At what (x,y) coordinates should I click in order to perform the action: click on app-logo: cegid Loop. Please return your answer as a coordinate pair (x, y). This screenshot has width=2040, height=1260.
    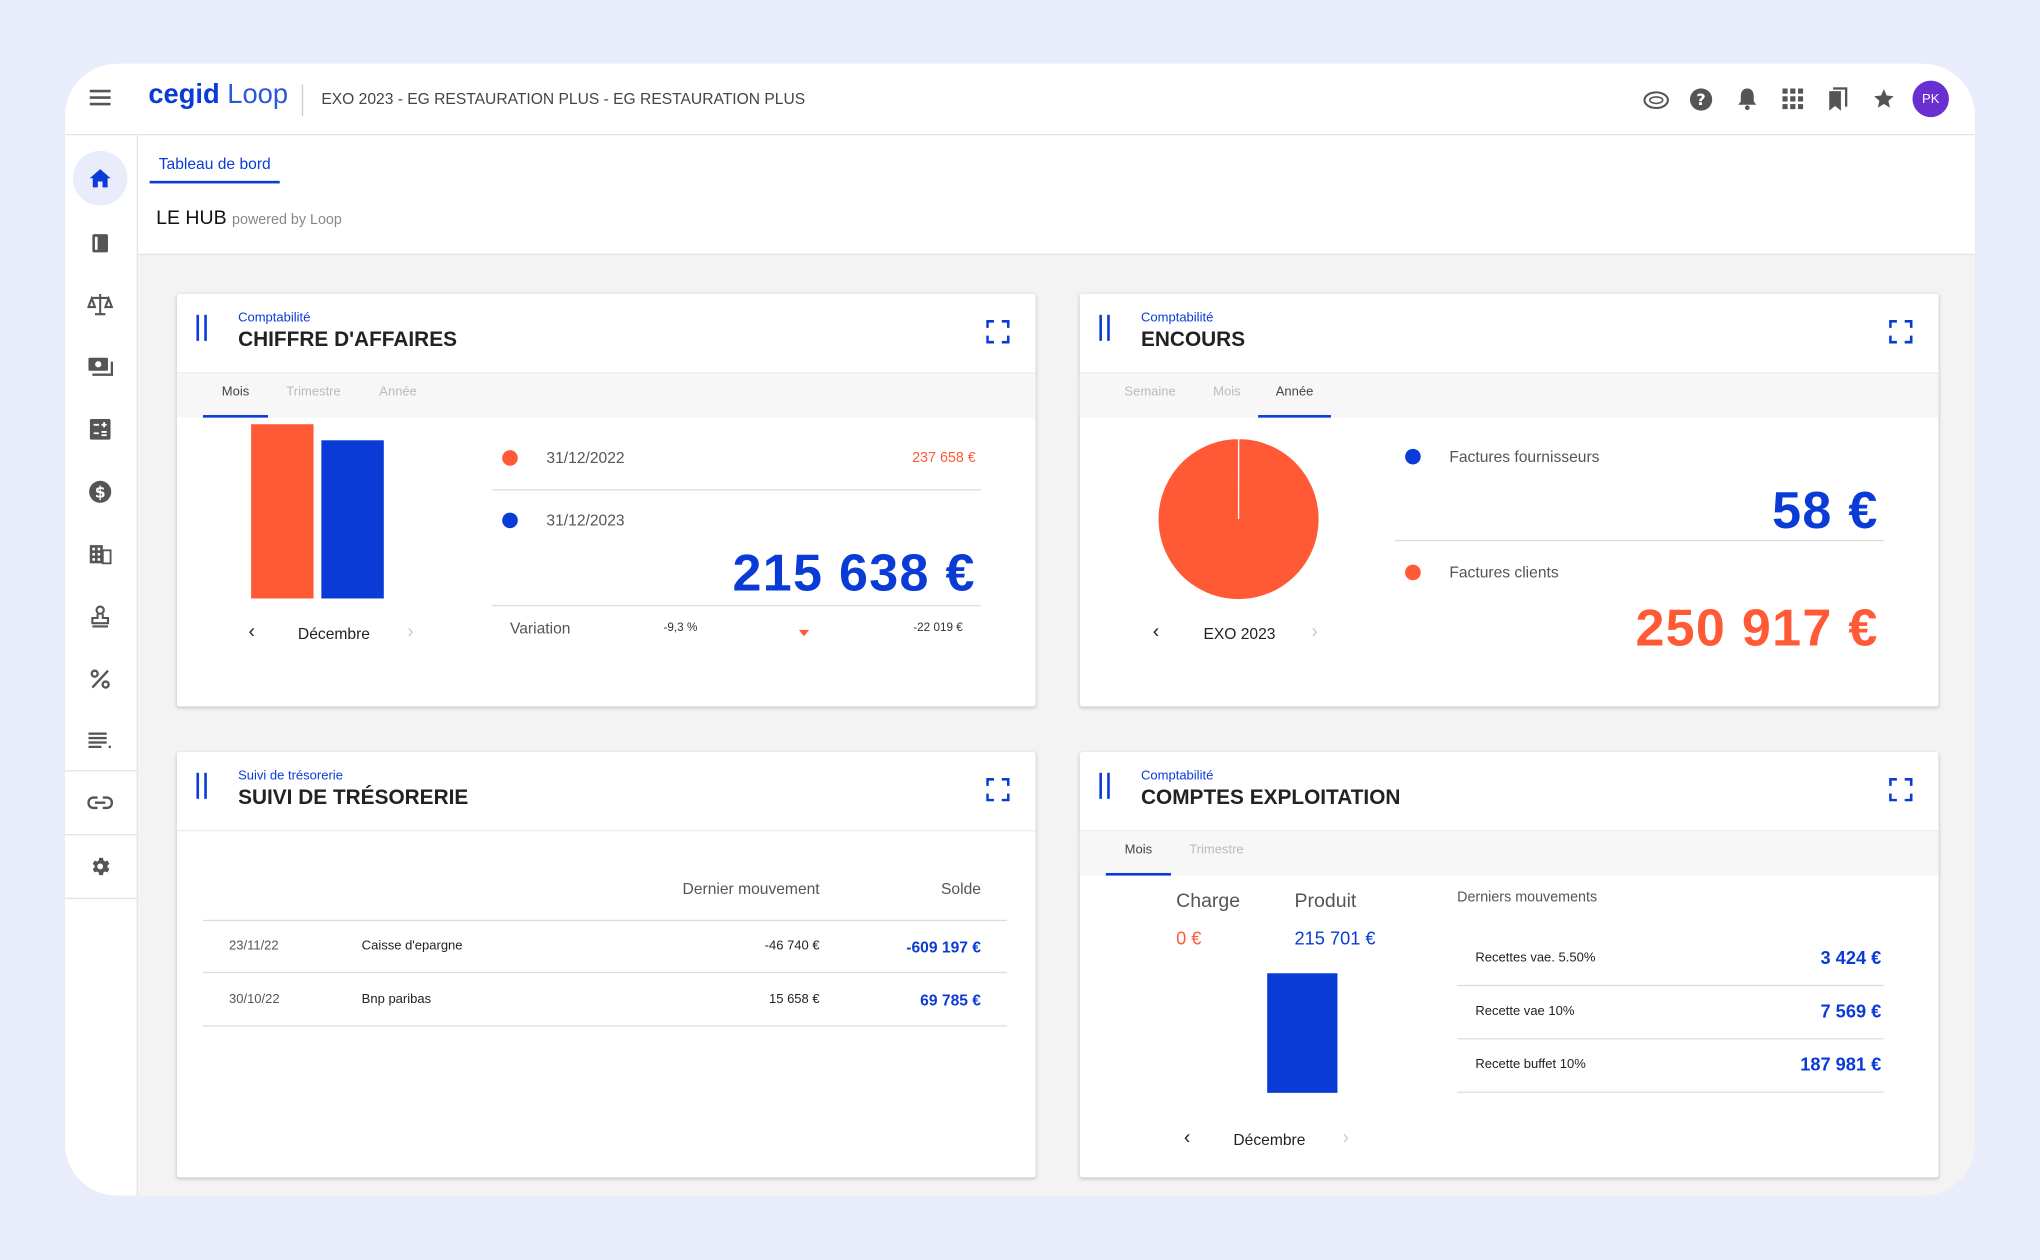
    Looking at the image, I should click on (218, 94).